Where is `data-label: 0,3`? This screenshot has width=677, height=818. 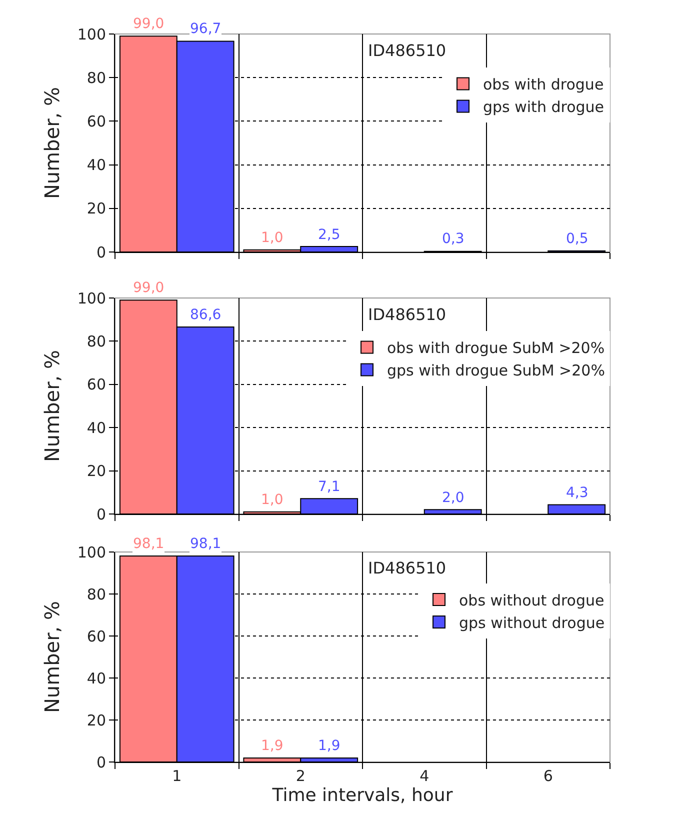
data-label: 0,3 is located at coordinates (453, 239).